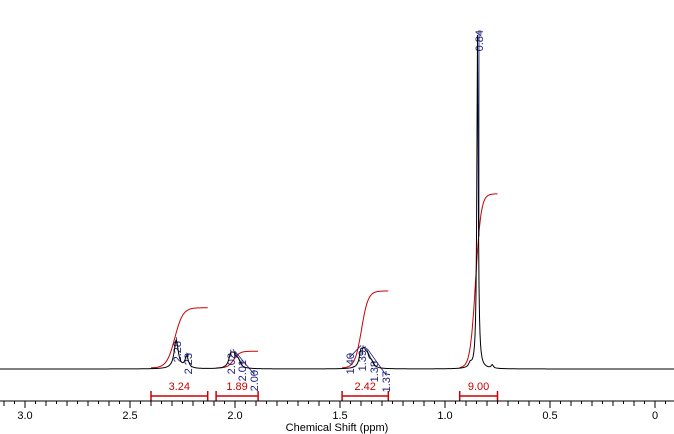 This screenshot has width=674, height=434. I want to click on peak-label: 2.01, so click(243, 370).